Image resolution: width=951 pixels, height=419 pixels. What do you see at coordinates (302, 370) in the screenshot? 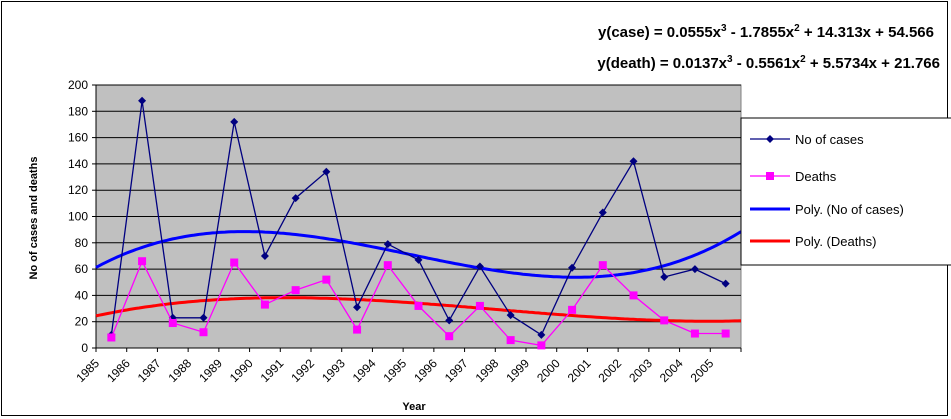
I see `x-tick-label: 1992` at bounding box center [302, 370].